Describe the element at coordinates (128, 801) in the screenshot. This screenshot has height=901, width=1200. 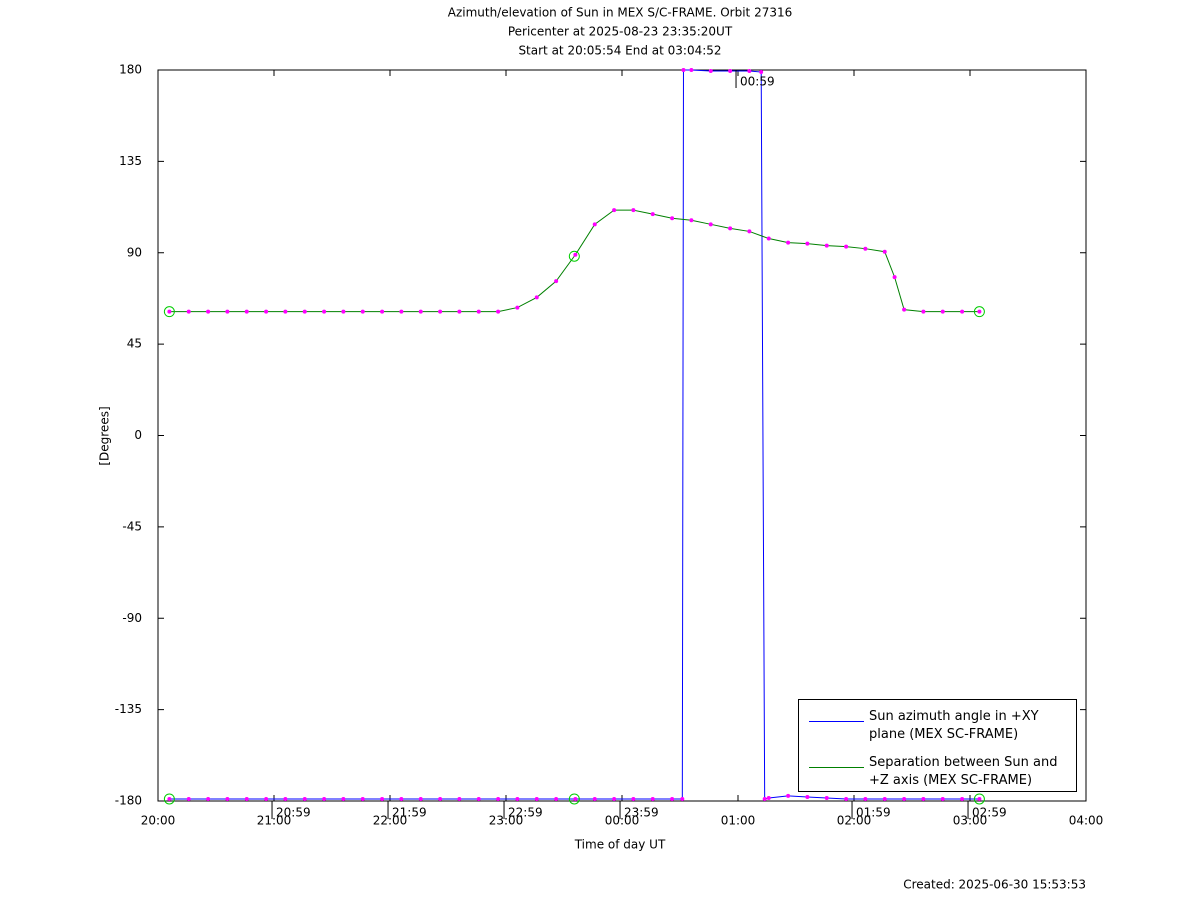
I see `y-tick-label: -180` at that location.